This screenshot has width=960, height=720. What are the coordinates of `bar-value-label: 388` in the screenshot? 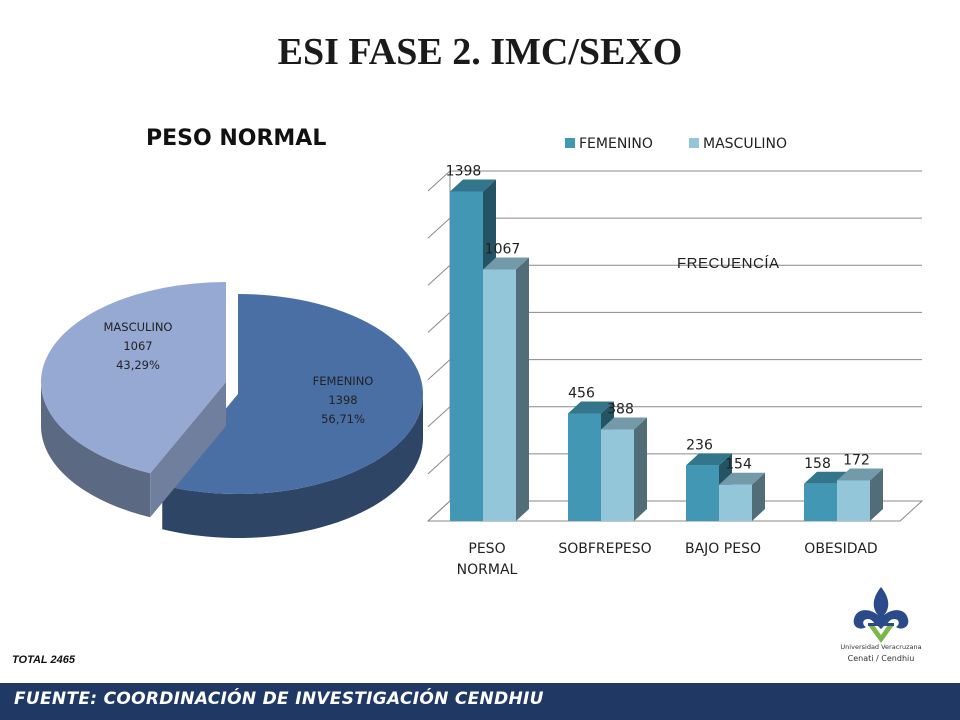 It's located at (620, 410).